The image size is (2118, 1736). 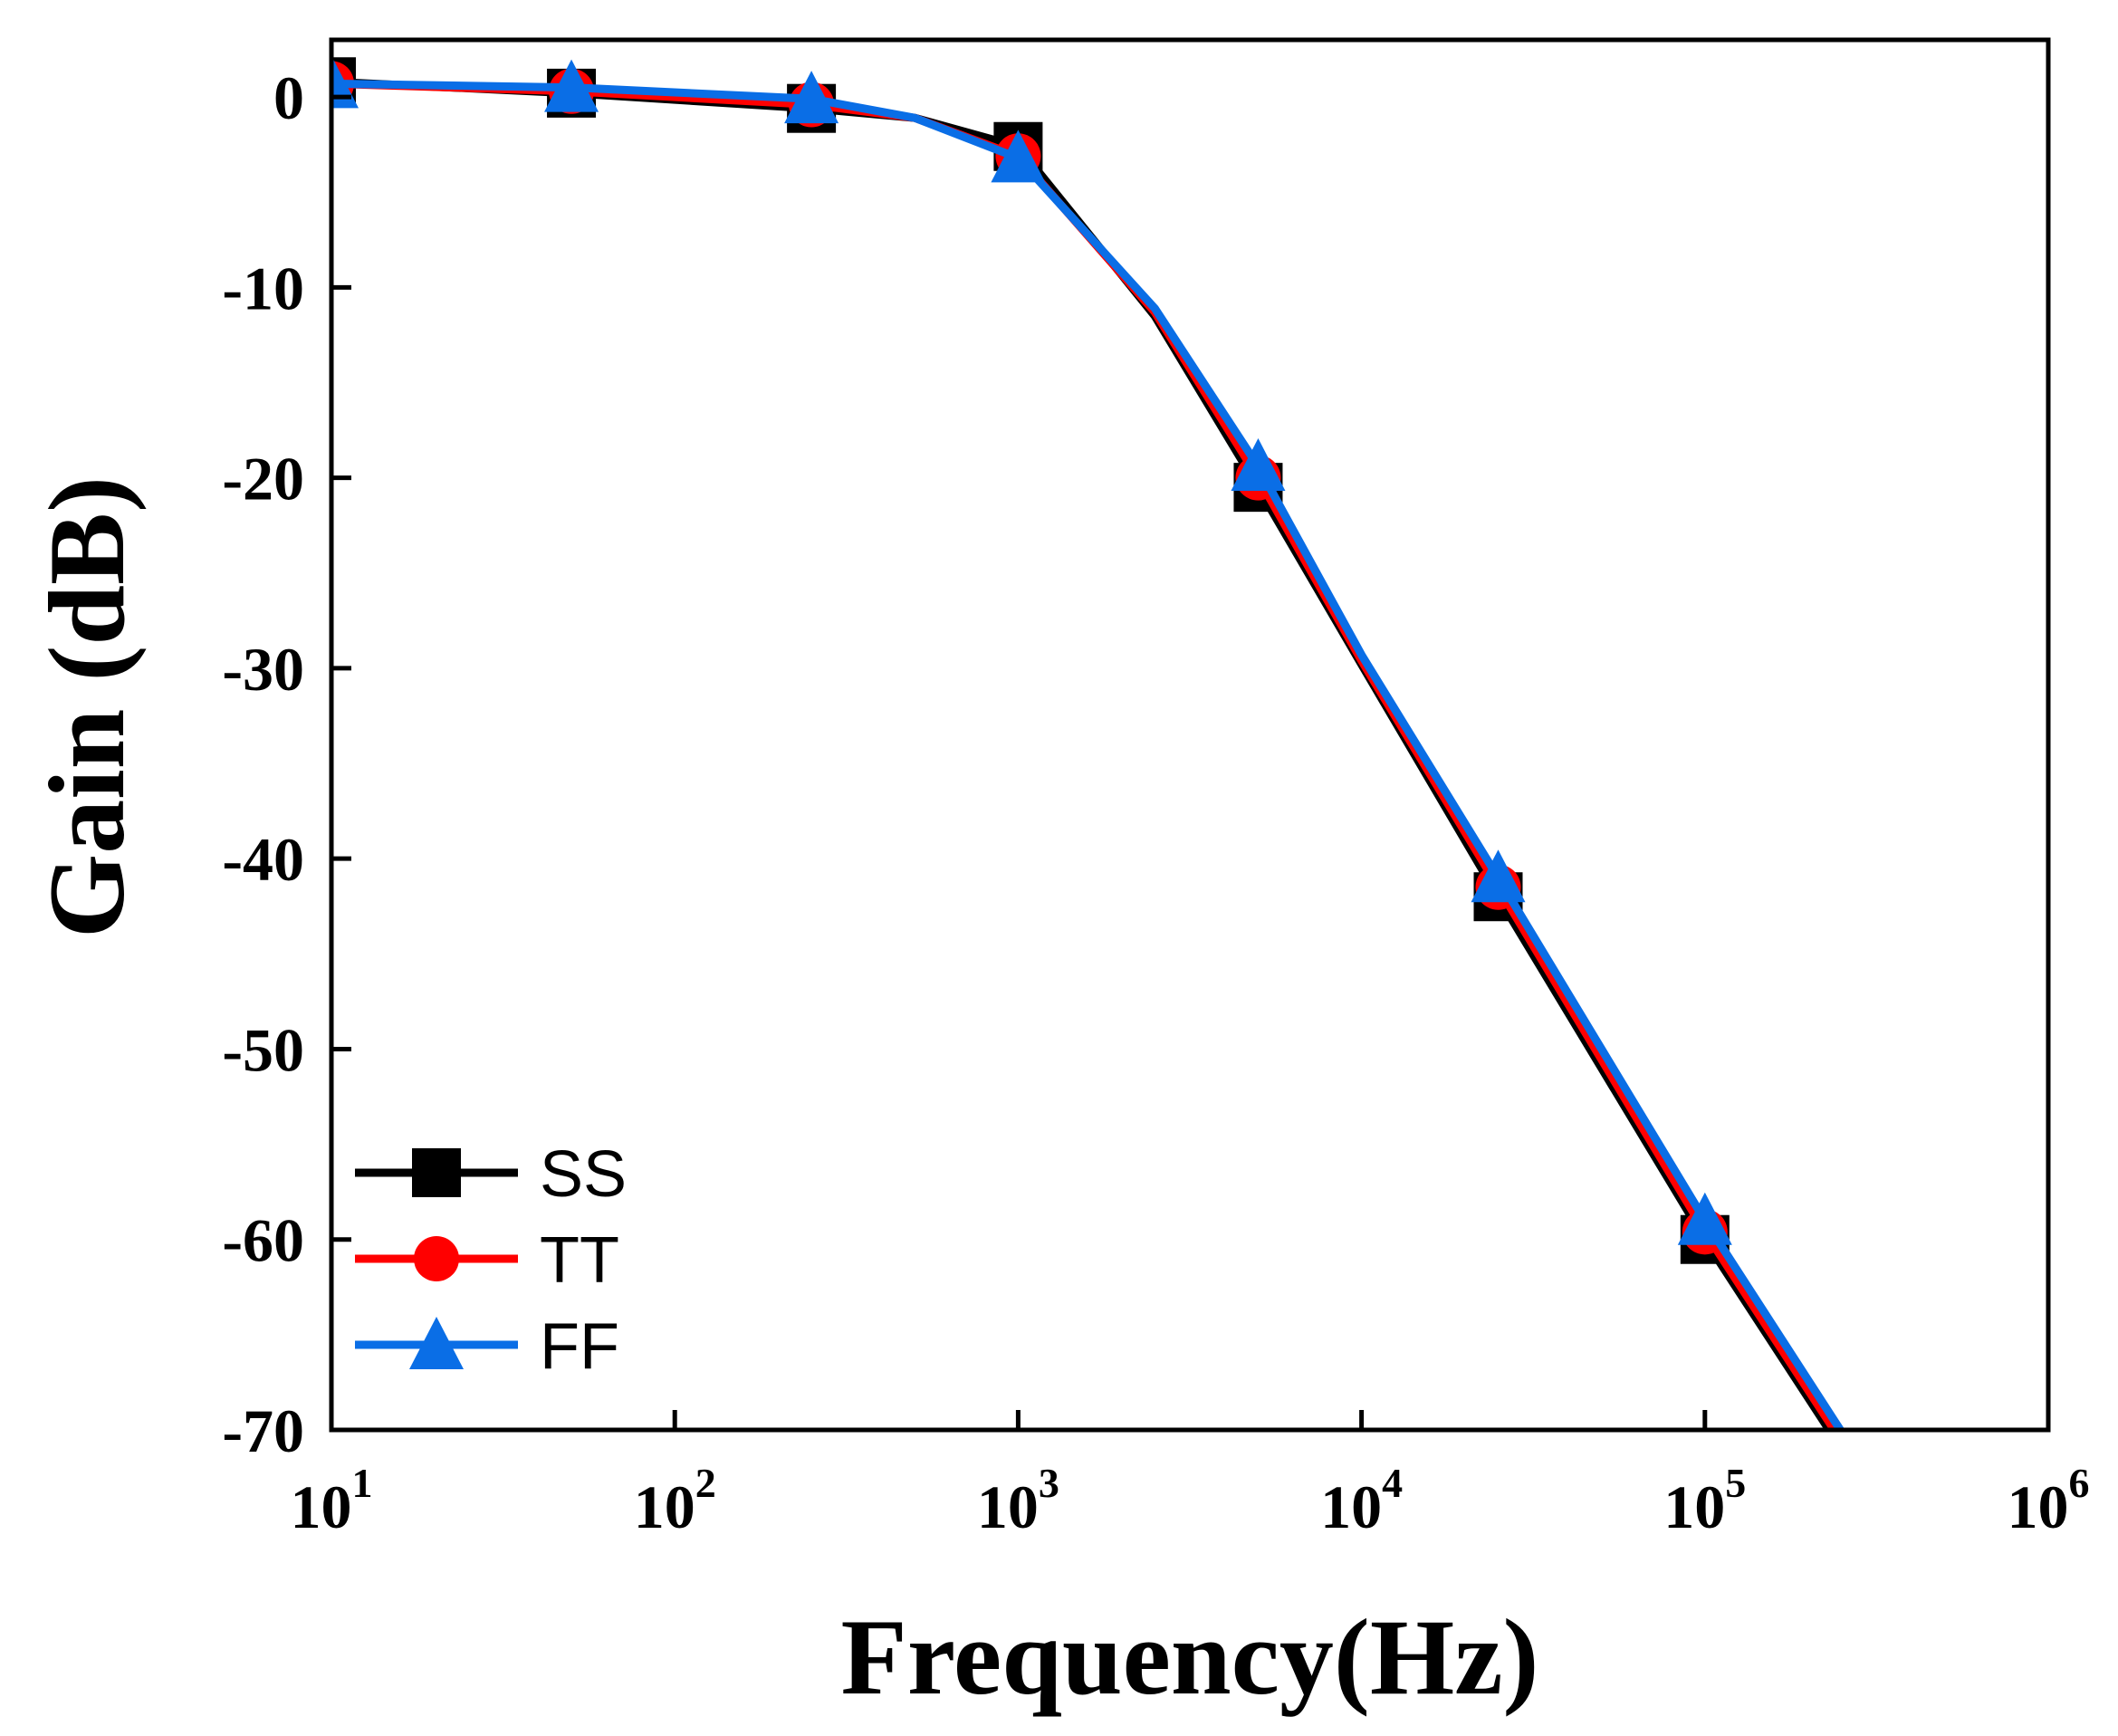 I want to click on x-tick-label: 10¹, so click(x=332, y=1500).